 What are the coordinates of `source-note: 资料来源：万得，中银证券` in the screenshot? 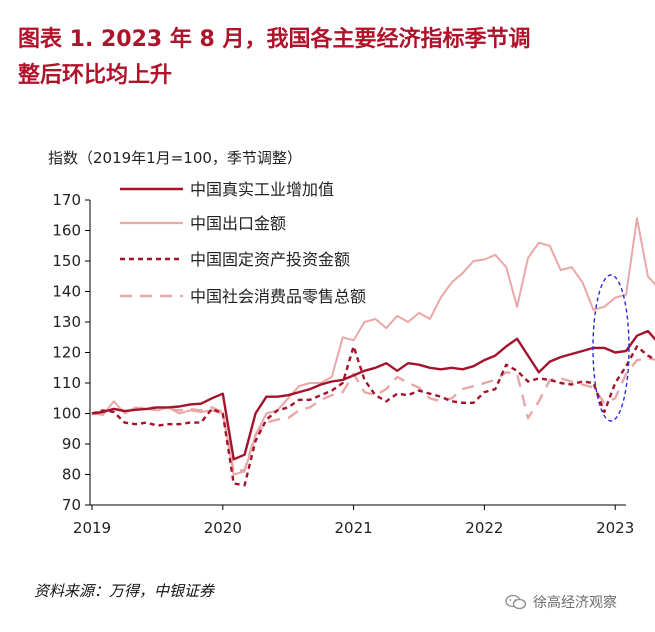 It's located at (124, 591).